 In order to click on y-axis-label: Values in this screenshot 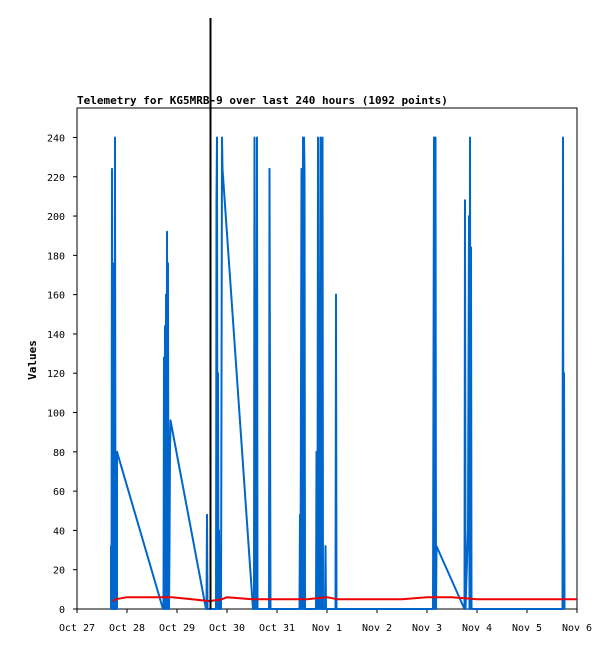, I will do `click(32, 360)`.